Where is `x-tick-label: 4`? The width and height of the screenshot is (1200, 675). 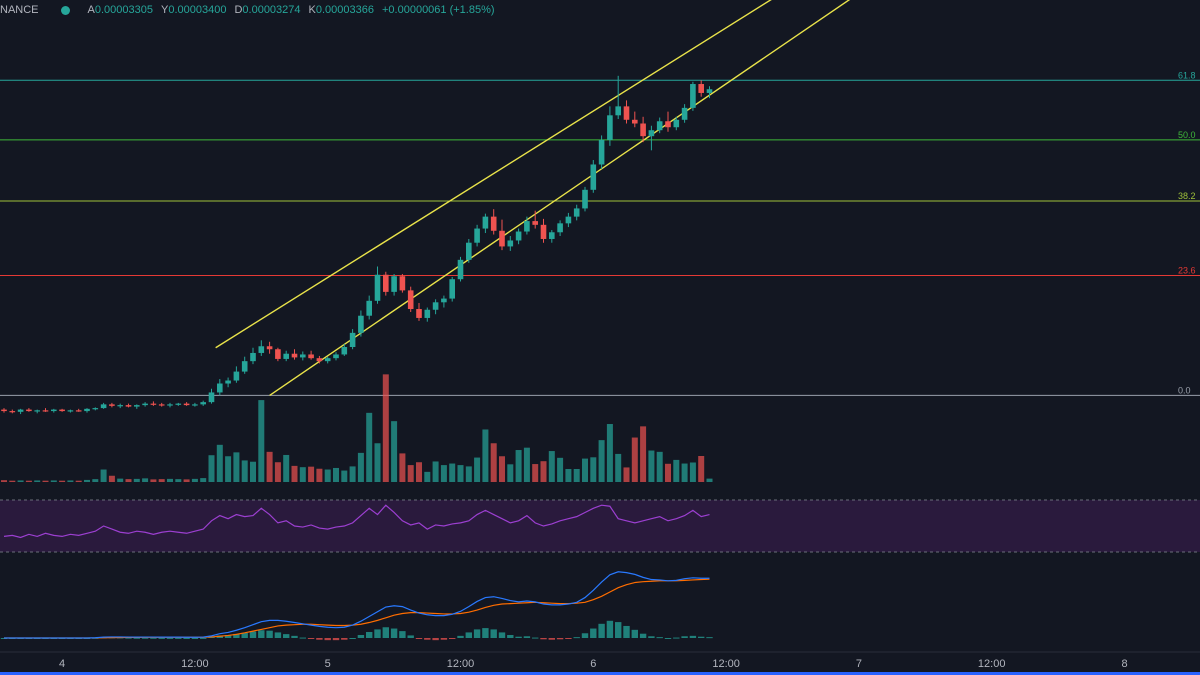 x-tick-label: 4 is located at coordinates (62, 664).